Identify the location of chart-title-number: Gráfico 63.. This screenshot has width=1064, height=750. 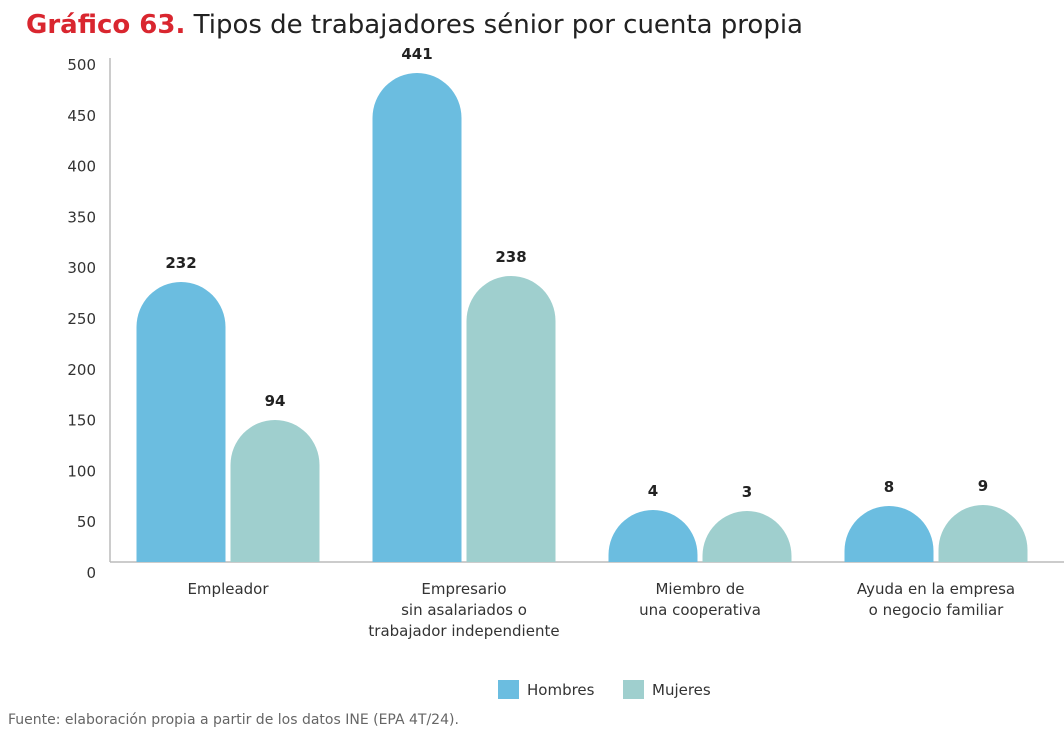
(106, 25).